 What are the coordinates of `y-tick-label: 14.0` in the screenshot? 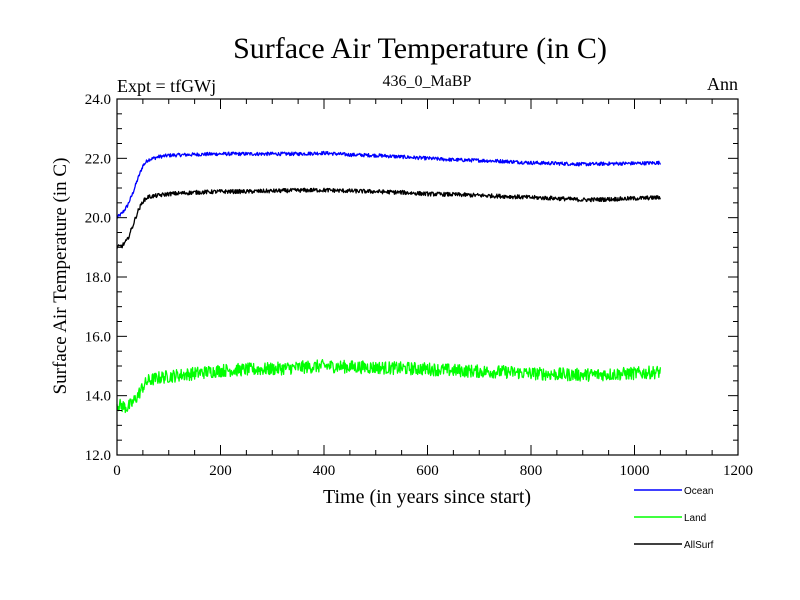 It's located at (98, 397).